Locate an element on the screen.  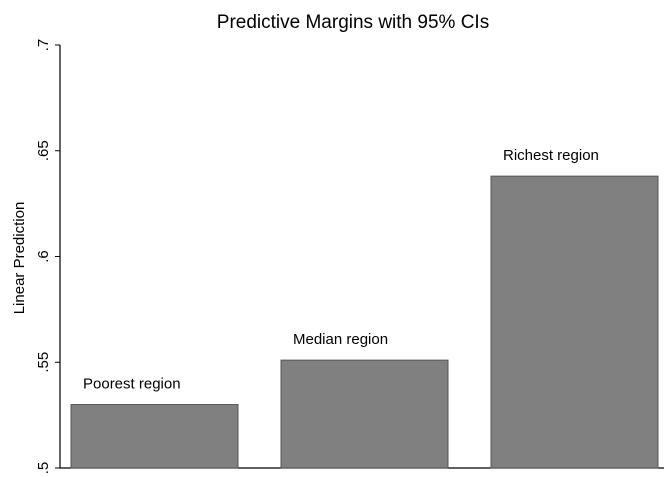
y-axis-label: Linear Prediction is located at coordinates (19, 258).